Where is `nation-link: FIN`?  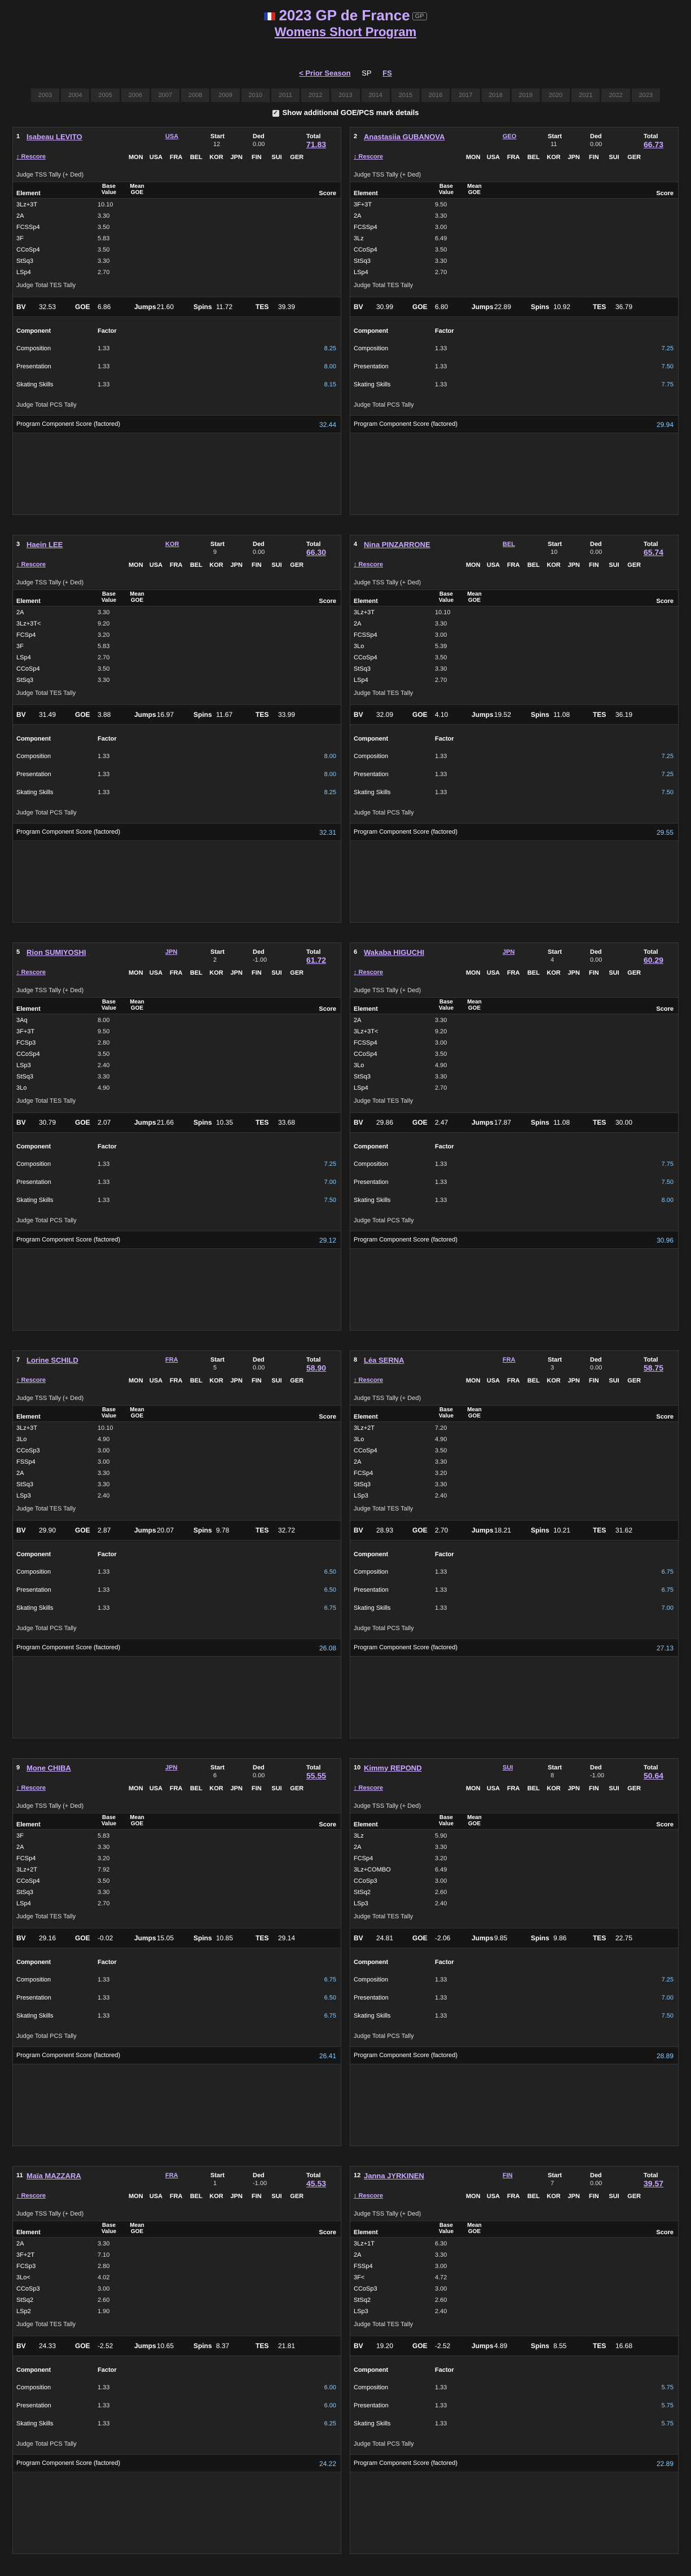
nation-link: FIN is located at coordinates (508, 2176).